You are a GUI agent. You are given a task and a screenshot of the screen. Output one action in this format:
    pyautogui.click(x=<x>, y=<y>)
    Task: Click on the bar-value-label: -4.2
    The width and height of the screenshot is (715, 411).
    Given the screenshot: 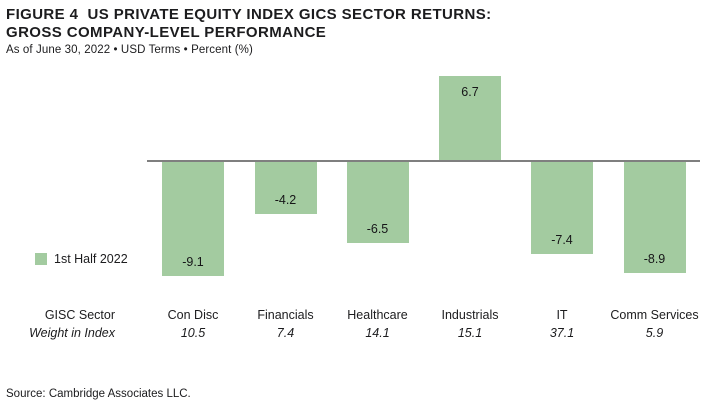 What is the action you would take?
    pyautogui.click(x=285, y=200)
    